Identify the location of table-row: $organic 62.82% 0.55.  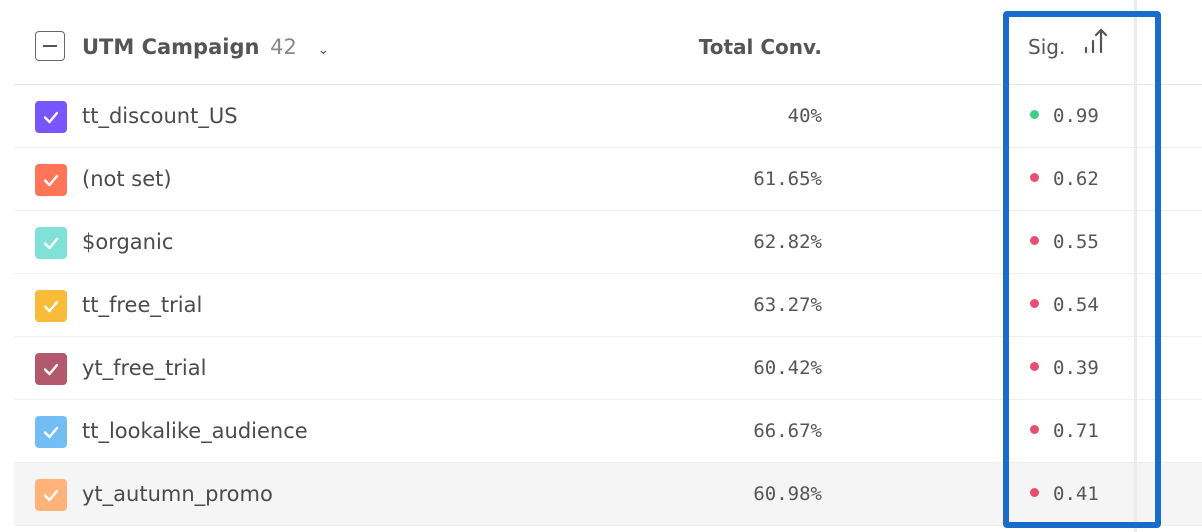
(608, 242).